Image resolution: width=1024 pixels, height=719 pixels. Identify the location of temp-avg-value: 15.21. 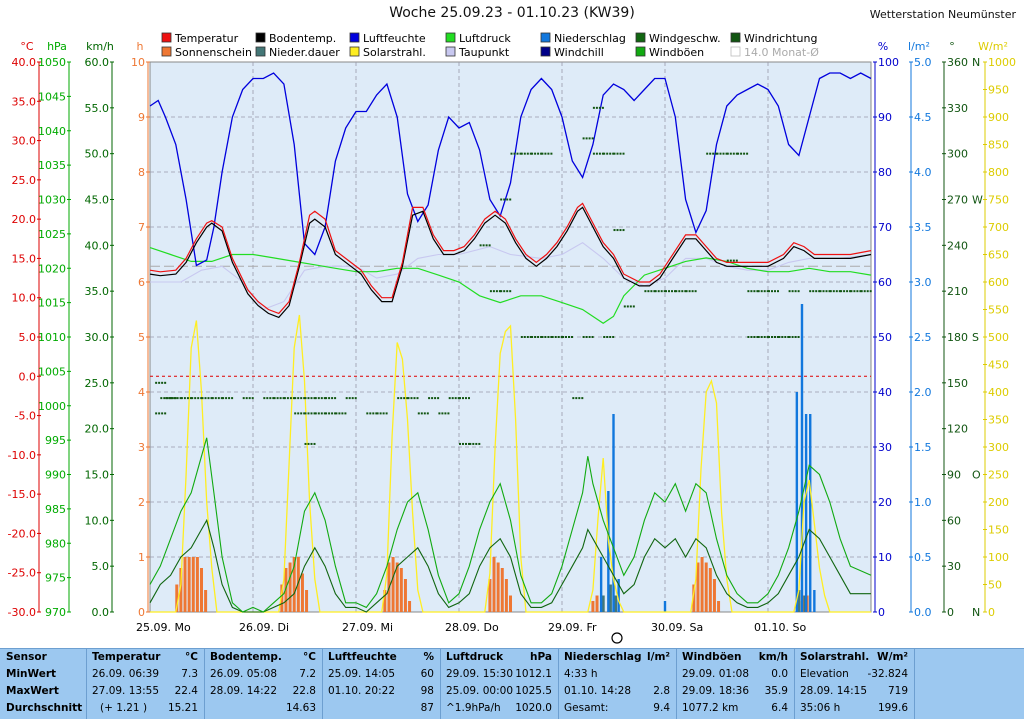
(182, 708).